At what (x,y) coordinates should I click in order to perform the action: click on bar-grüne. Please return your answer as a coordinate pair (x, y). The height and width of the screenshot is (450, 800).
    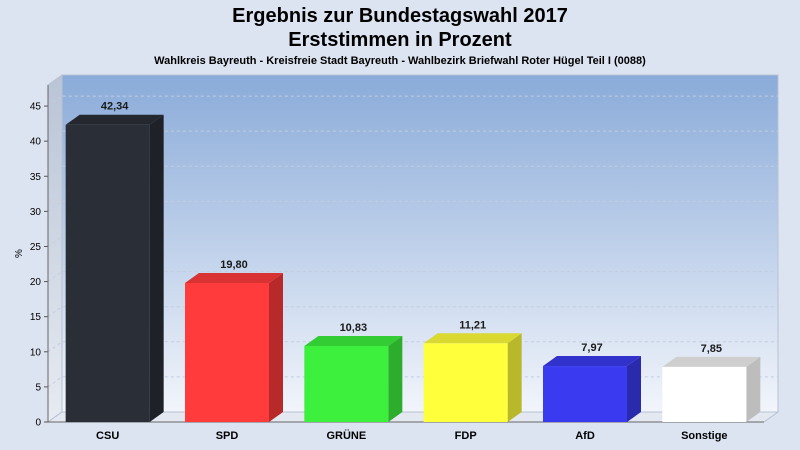
    Looking at the image, I should click on (353, 378).